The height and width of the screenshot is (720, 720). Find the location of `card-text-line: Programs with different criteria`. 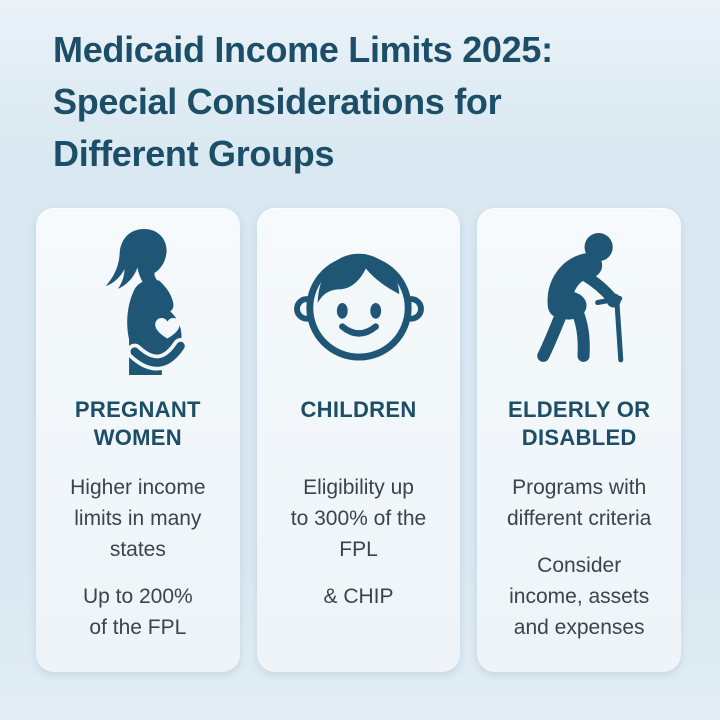

card-text-line: Programs with different criteria is located at coordinates (579, 503).